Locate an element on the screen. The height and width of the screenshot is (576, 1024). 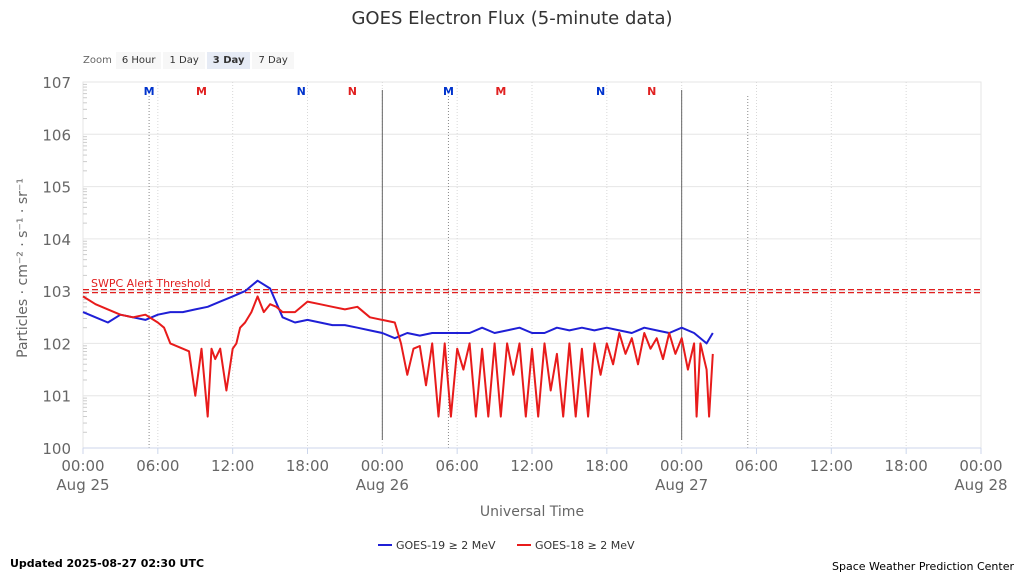
zoom-7-day-button: 7 Day is located at coordinates (273, 60).